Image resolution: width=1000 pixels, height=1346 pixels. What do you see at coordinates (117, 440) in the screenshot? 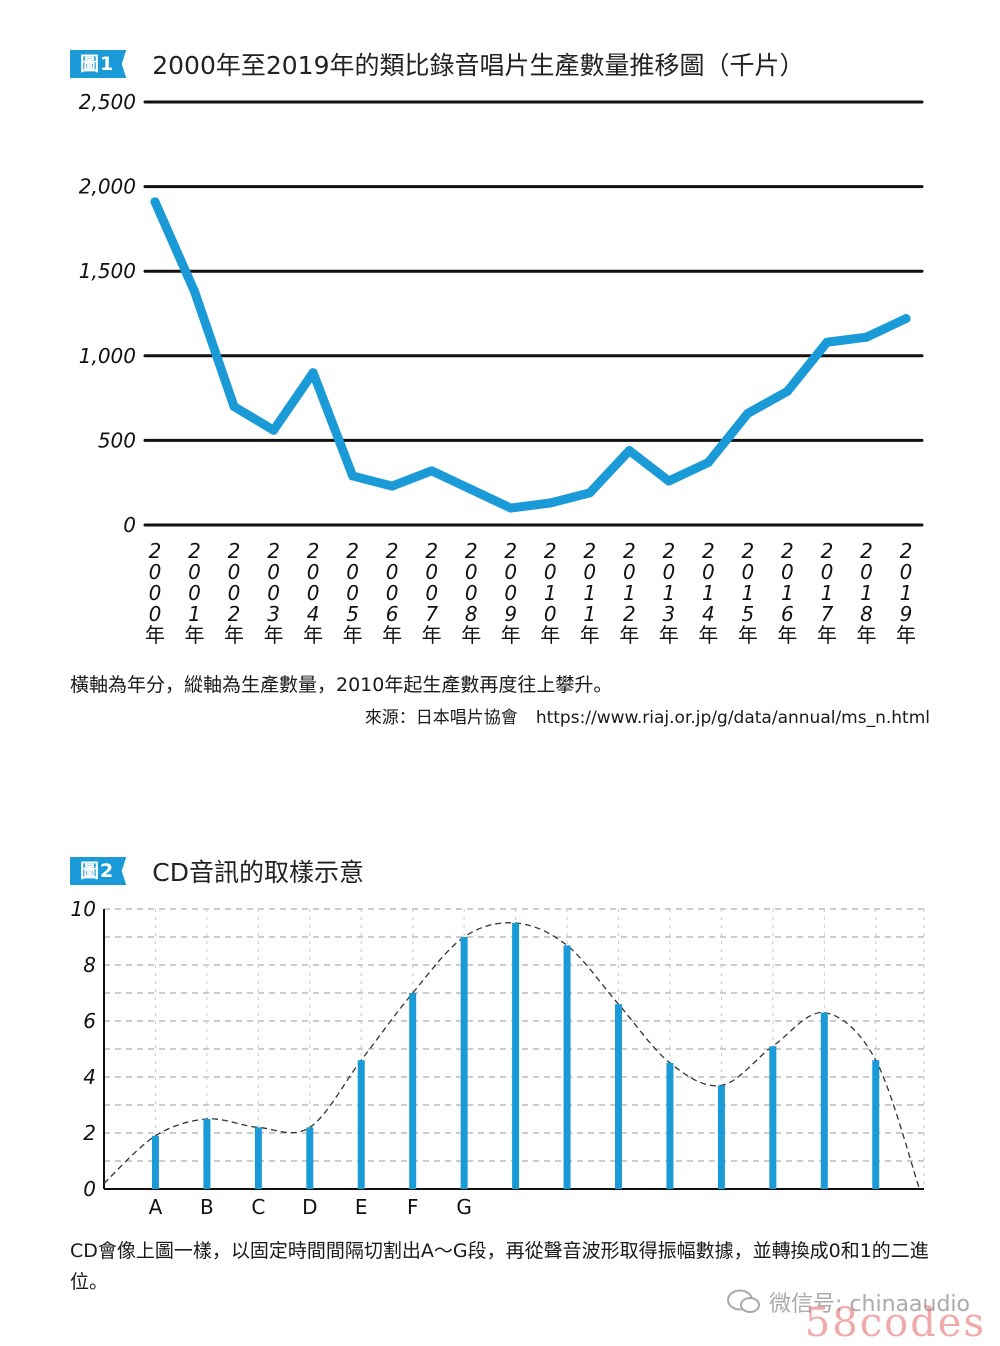
I see `y-tick-label: 500` at bounding box center [117, 440].